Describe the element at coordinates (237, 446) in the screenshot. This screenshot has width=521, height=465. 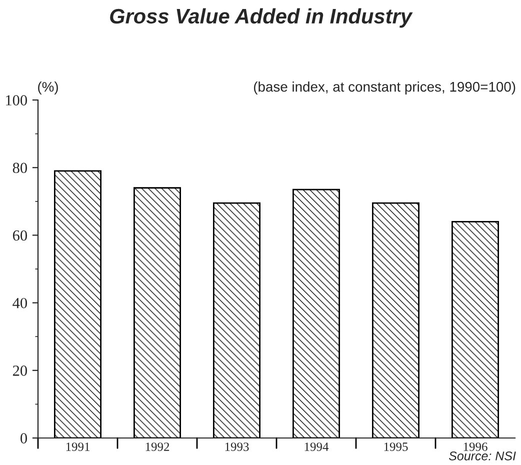
I see `x-tick-label: 1993` at that location.